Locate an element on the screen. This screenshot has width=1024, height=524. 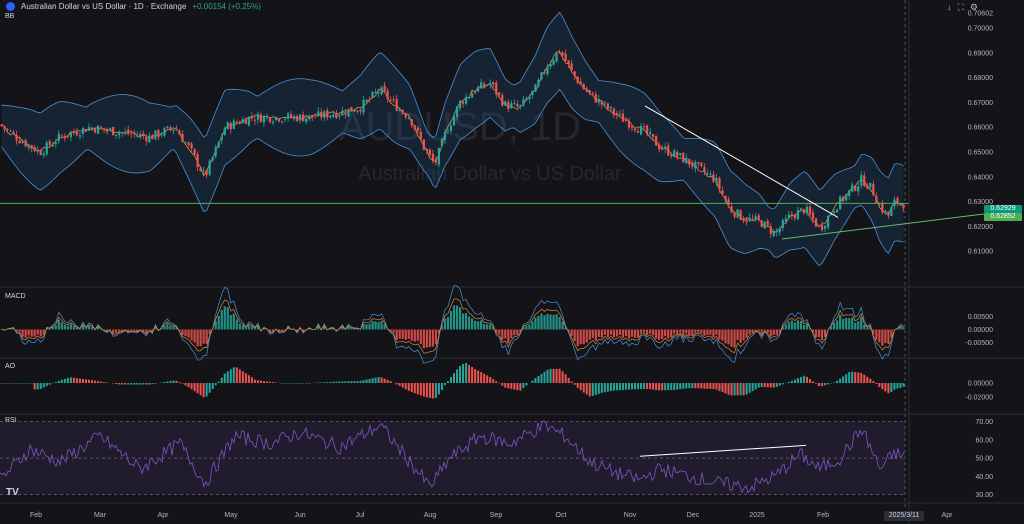
trendline is located at coordinates (901, 224).